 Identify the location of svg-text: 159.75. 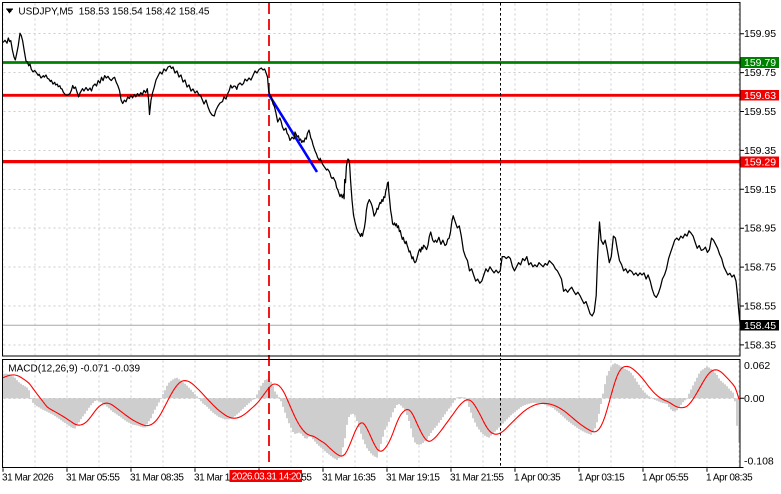
(760, 73).